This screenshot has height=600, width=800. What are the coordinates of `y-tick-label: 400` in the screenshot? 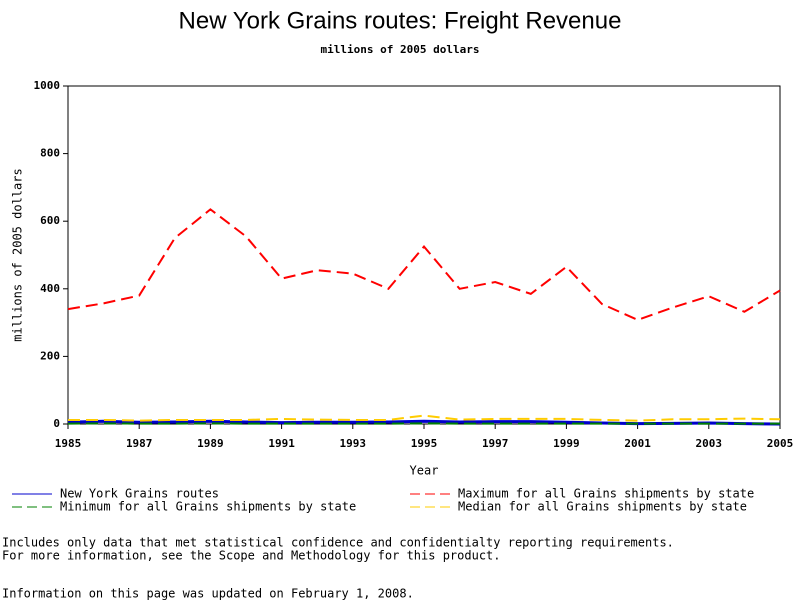 It's located at (50, 288).